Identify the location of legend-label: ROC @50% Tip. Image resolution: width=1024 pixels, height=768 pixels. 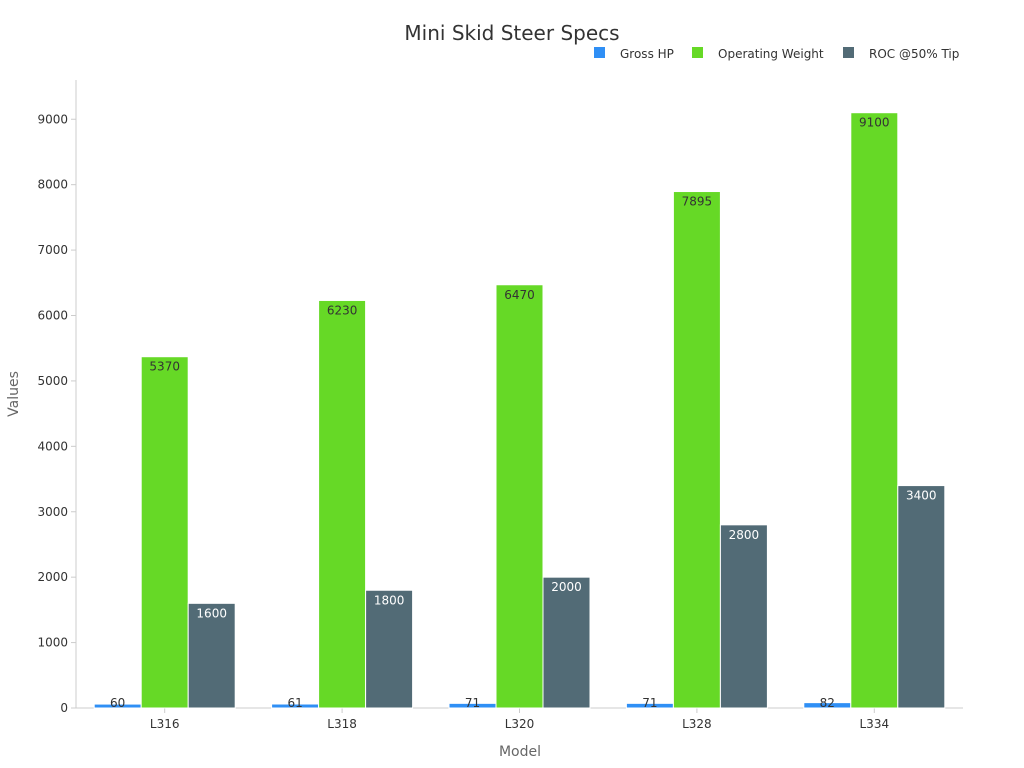
(914, 54).